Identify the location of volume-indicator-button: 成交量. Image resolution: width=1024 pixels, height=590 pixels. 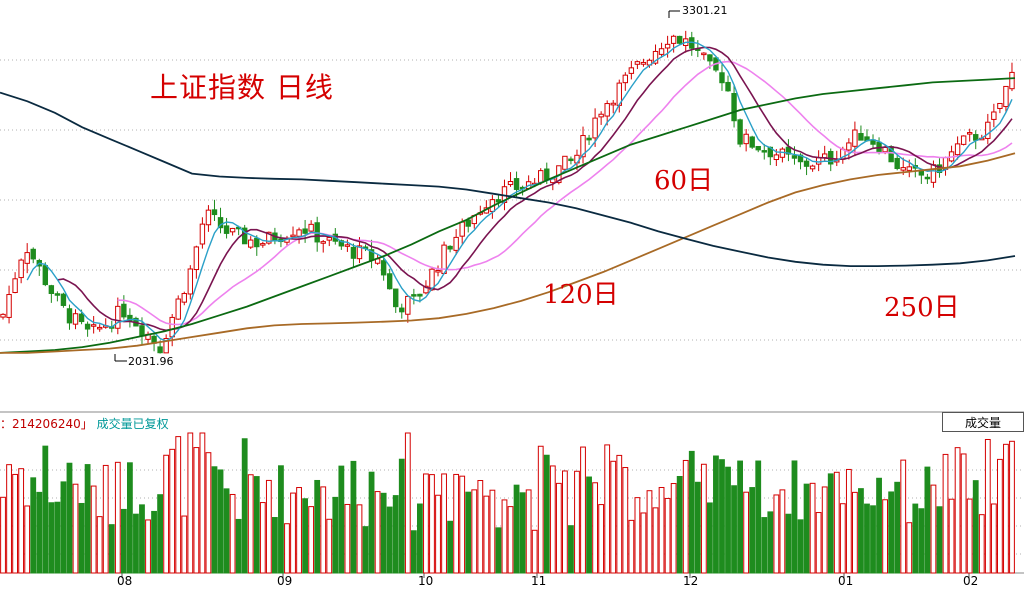
(983, 422).